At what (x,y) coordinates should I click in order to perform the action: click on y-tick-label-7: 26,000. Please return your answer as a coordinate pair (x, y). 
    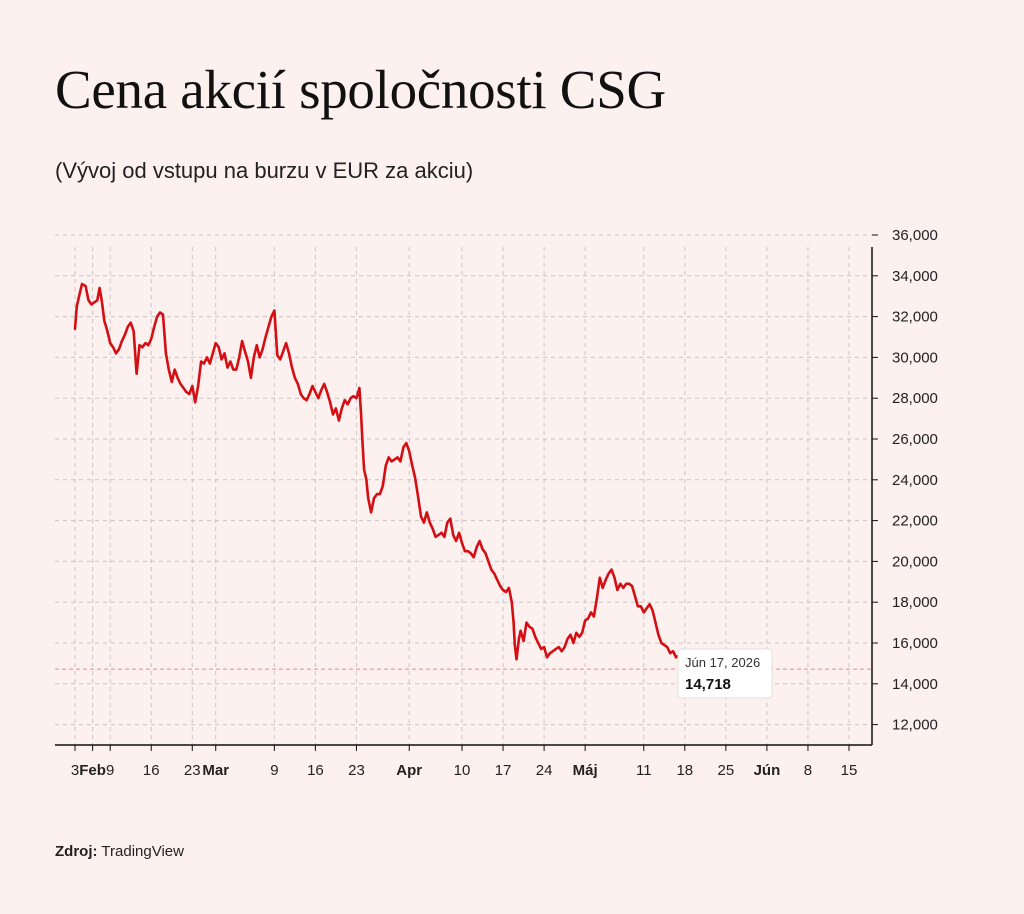
    Looking at the image, I should click on (915, 439).